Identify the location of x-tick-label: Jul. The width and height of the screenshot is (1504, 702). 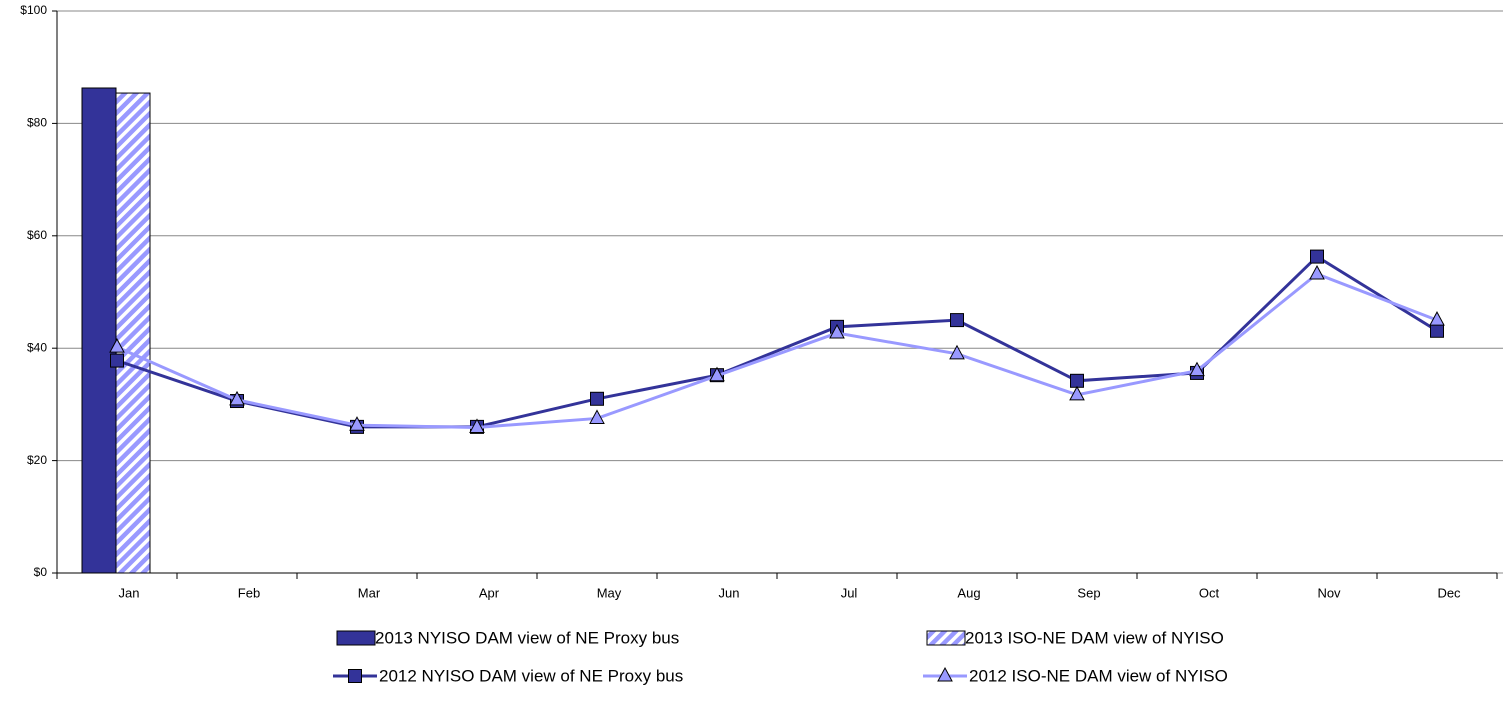
(849, 592).